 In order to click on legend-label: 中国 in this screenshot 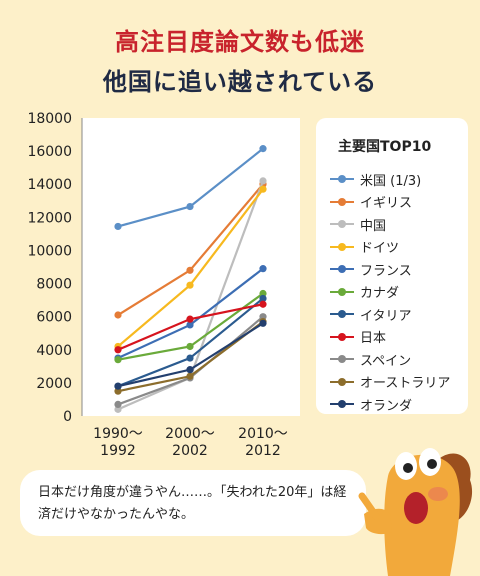, I will do `click(373, 226)`.